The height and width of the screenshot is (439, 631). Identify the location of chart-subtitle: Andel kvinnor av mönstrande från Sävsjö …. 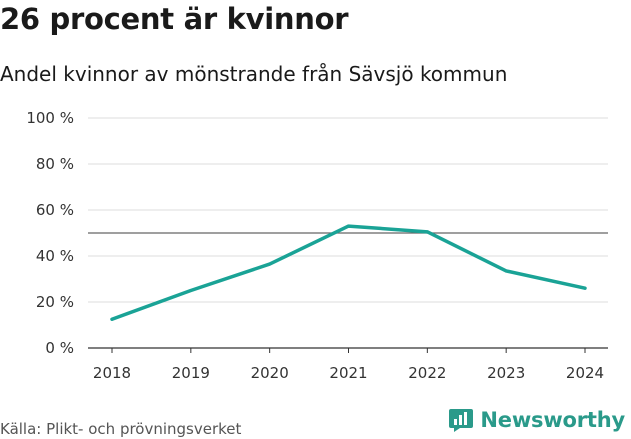
(254, 74).